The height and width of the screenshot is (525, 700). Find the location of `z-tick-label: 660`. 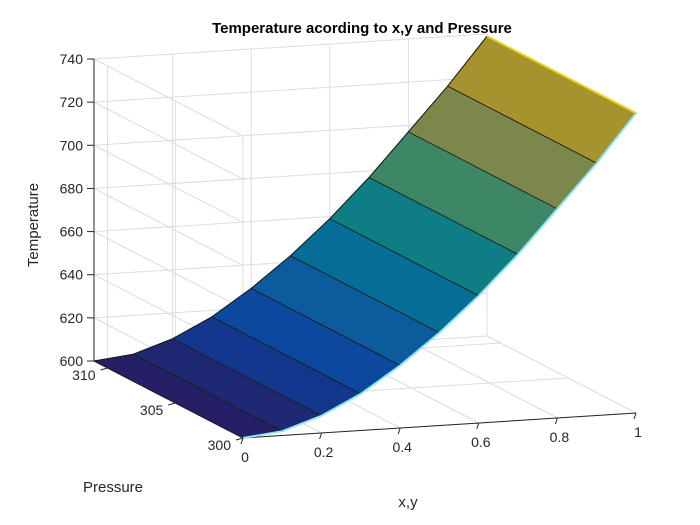

z-tick-label: 660 is located at coordinates (72, 232).